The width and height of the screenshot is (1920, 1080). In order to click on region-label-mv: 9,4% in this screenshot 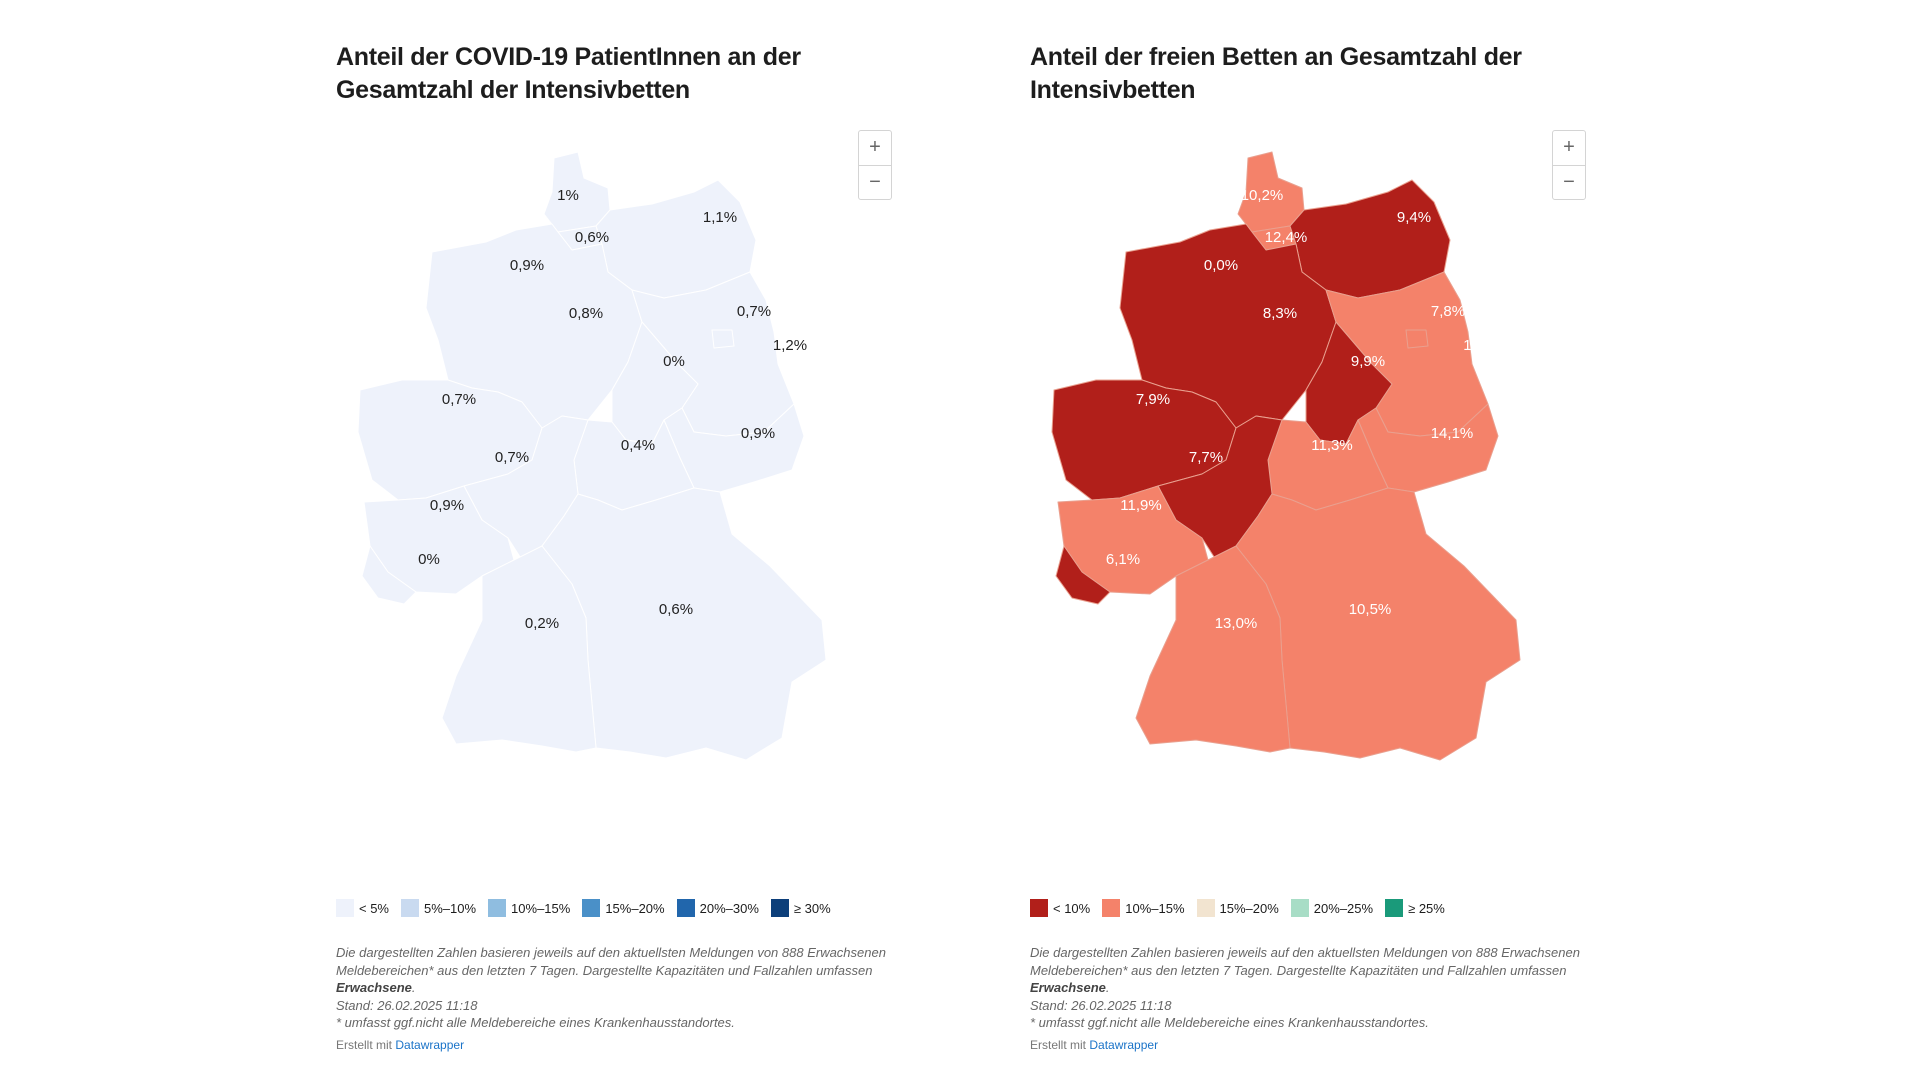, I will do `click(1414, 217)`.